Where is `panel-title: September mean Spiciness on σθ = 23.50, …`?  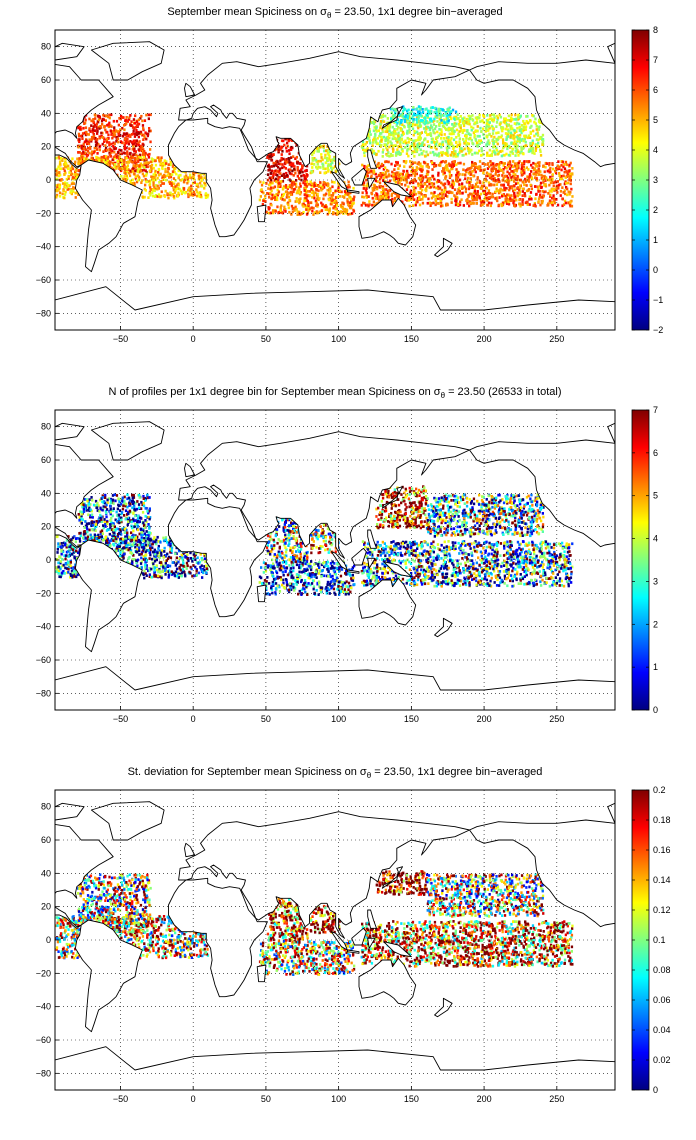 panel-title: September mean Spiciness on σθ = 23.50, … is located at coordinates (335, 17).